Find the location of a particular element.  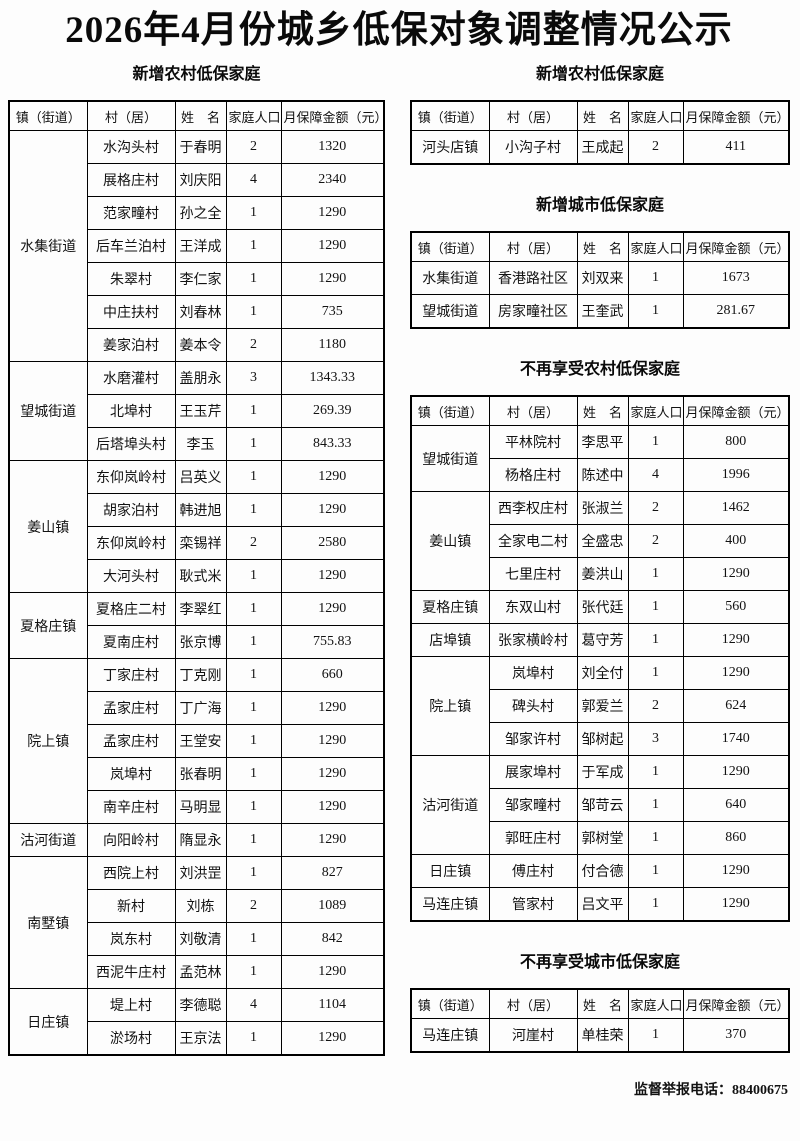

table-title: 新增农村低保家庭 is located at coordinates (599, 74).